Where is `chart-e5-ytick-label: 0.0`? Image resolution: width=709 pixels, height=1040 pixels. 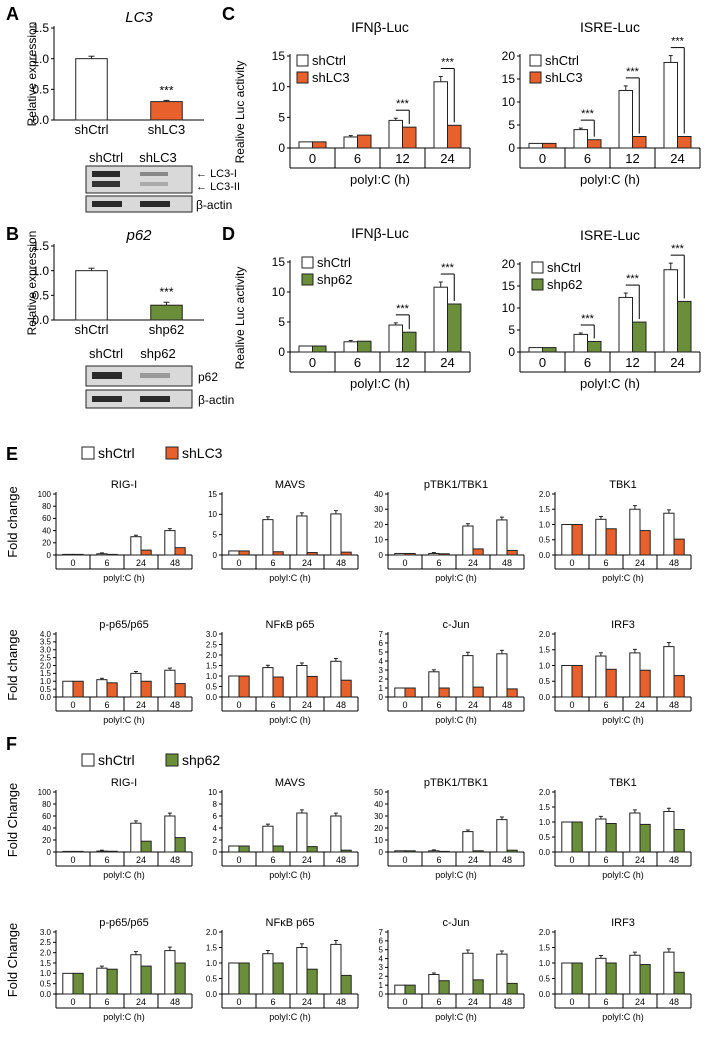
chart-e5-ytick-label: 0.0 is located at coordinates (46, 697).